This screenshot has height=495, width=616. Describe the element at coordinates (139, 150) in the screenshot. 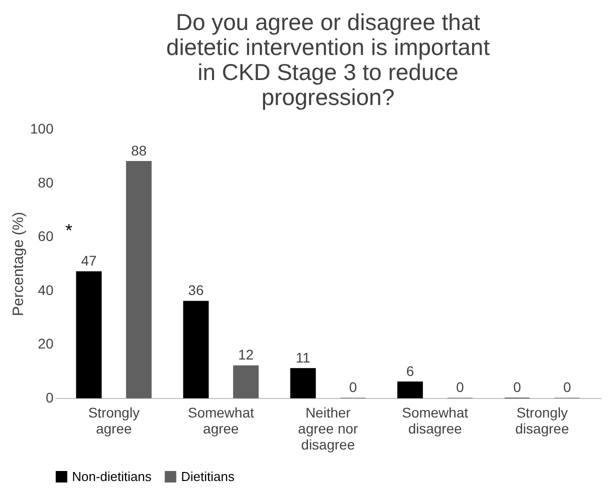

I see `data-label: 88` at that location.